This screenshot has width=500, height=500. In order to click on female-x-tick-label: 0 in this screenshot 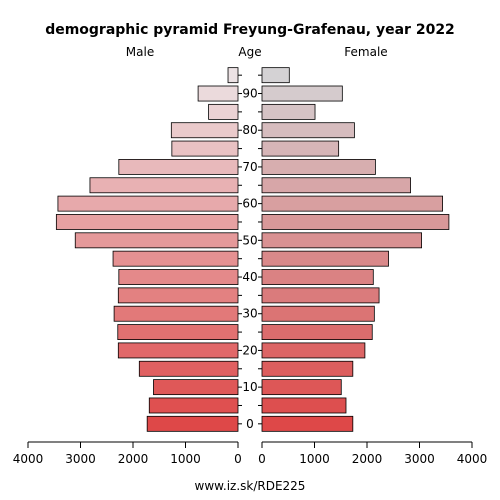, I will do `click(262, 459)`.